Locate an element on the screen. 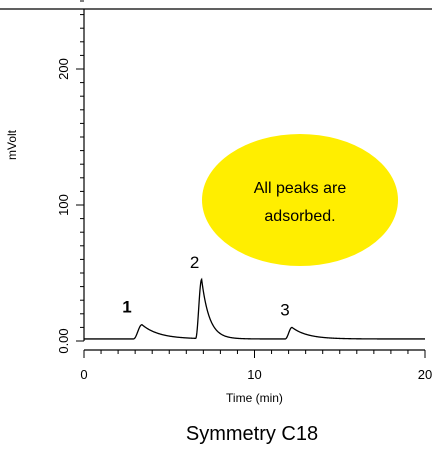 This screenshot has height=454, width=432. callout-bubble: All peaks are adsorbed. is located at coordinates (300, 200).